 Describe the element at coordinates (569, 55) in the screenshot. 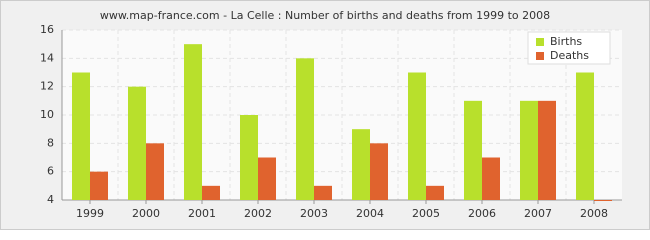

I see `legend-label: Deaths` at that location.